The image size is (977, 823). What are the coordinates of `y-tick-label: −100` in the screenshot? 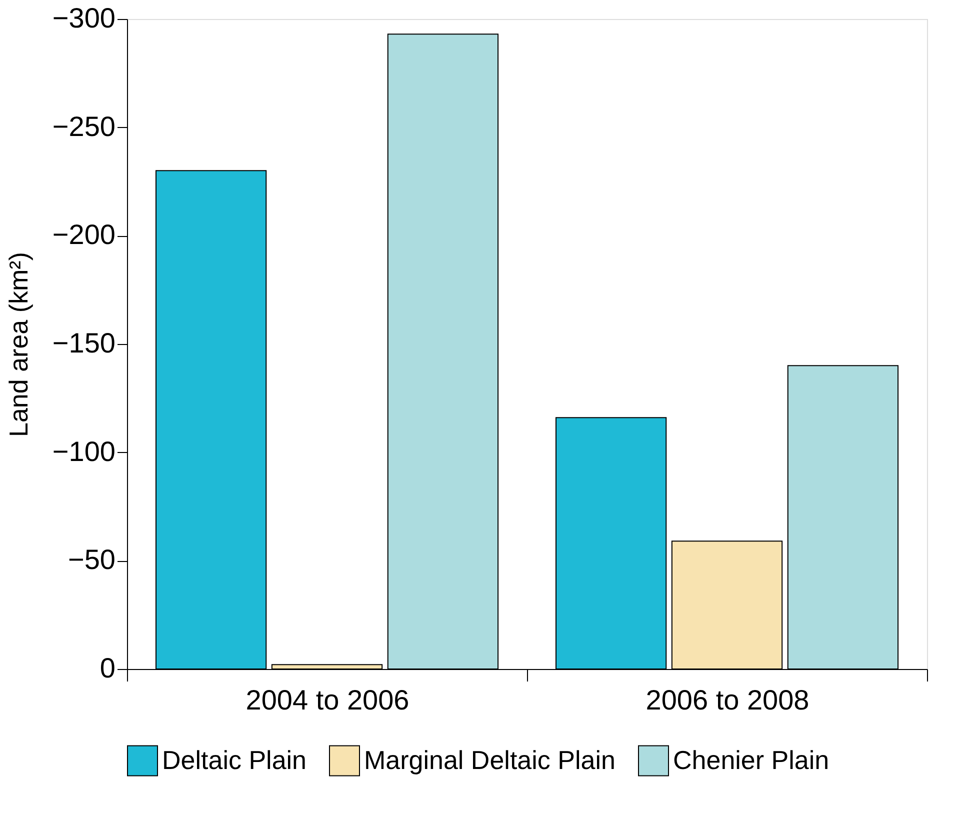 It's located at (84, 451).